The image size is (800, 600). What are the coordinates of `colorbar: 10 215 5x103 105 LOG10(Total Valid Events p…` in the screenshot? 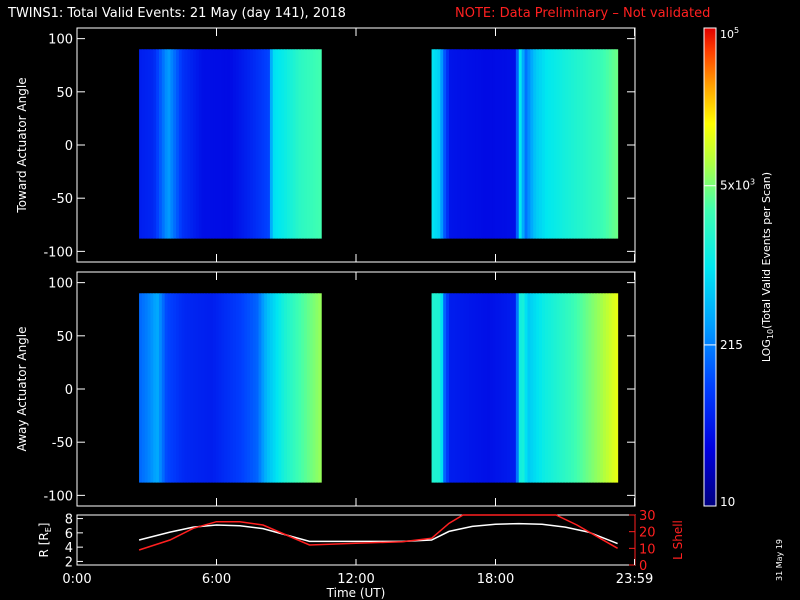 It's located at (739, 267).